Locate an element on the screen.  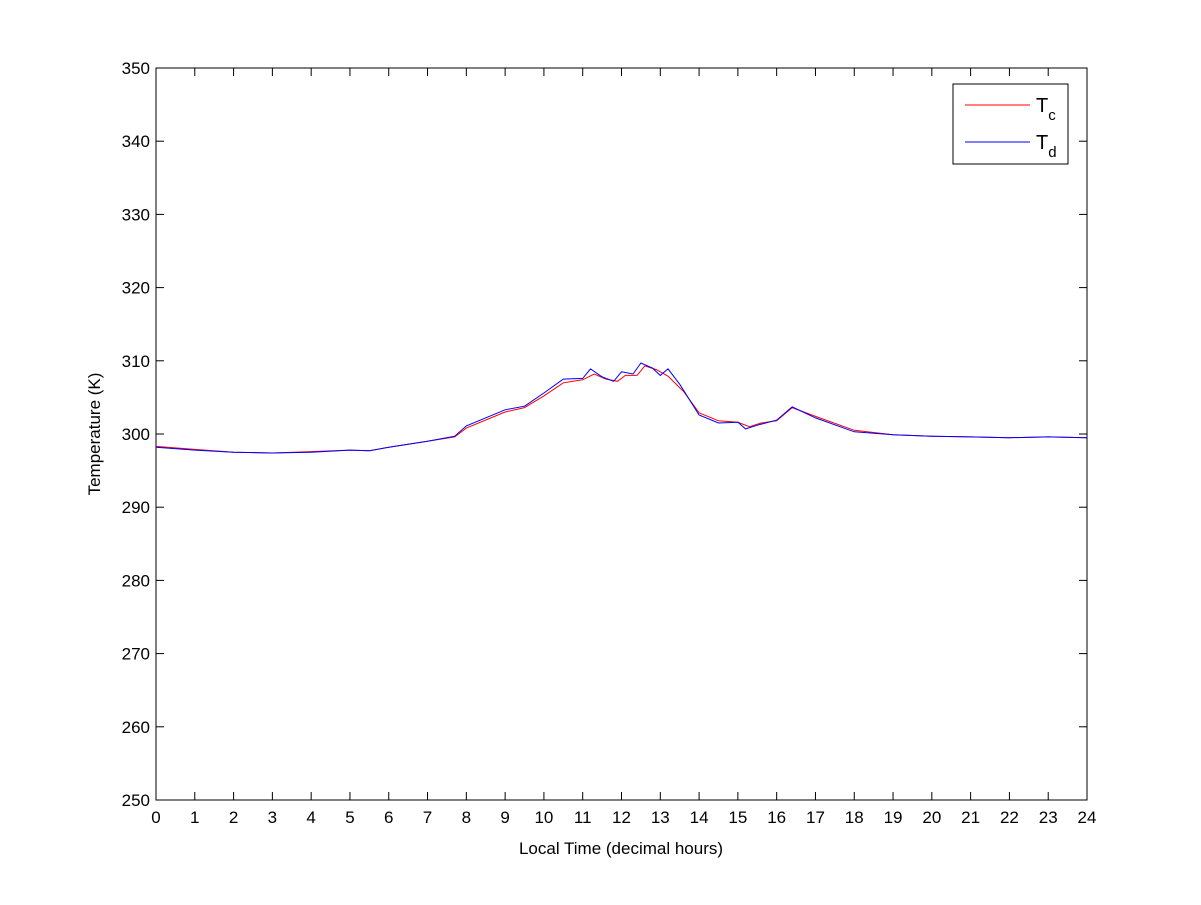
x-tick-label: 21 is located at coordinates (970, 817).